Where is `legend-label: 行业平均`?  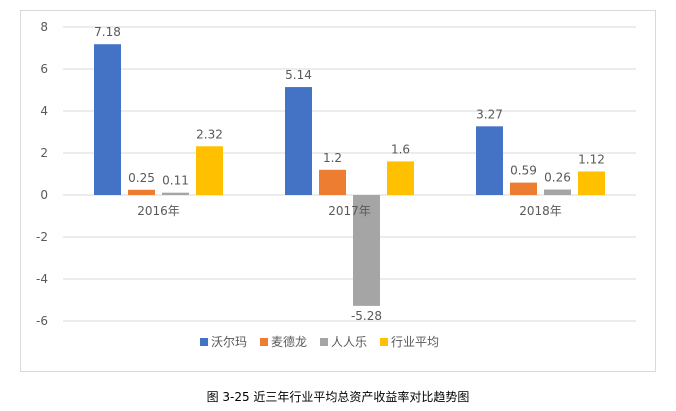 legend-label: 行业平均 is located at coordinates (415, 342).